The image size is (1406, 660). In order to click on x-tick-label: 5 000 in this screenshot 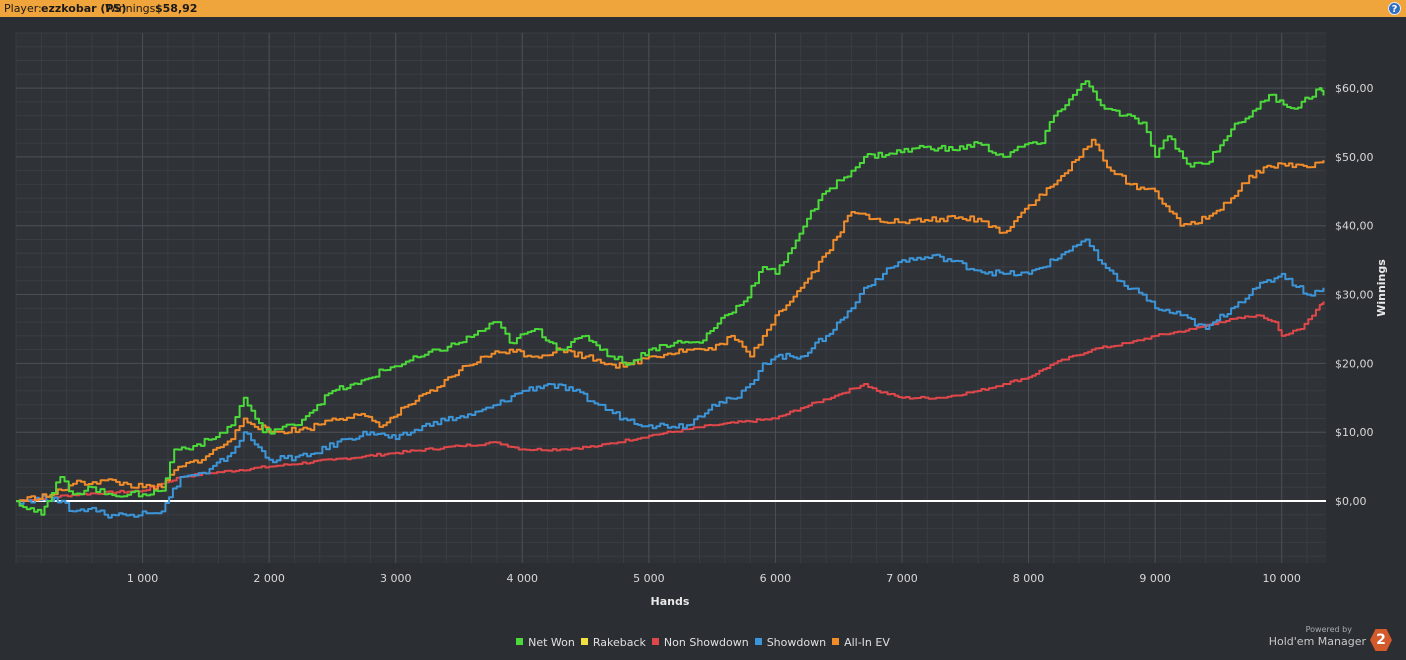, I will do `click(649, 578)`.